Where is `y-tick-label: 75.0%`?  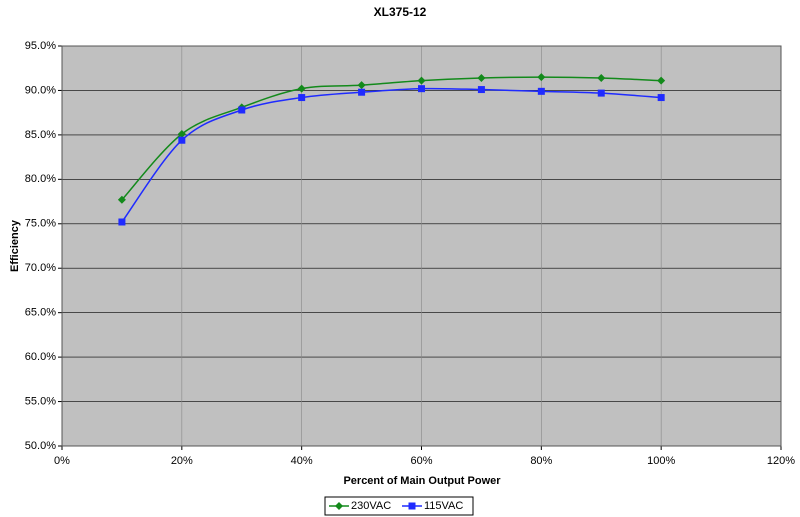
y-tick-label: 75.0% is located at coordinates (40, 224).